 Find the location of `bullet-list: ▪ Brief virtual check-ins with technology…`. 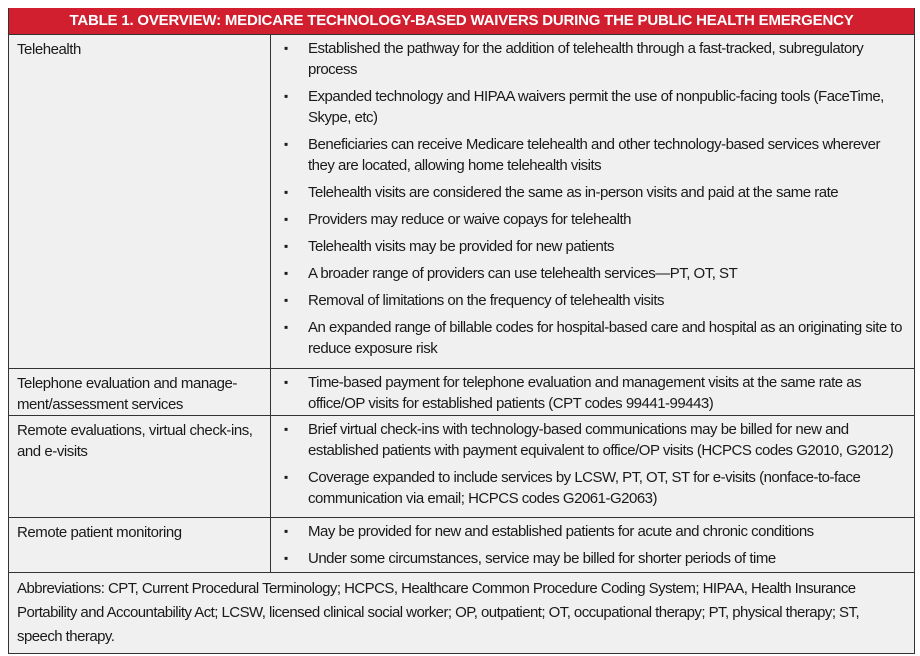

bullet-list: ▪ Brief virtual check-ins with technology… is located at coordinates (593, 464).